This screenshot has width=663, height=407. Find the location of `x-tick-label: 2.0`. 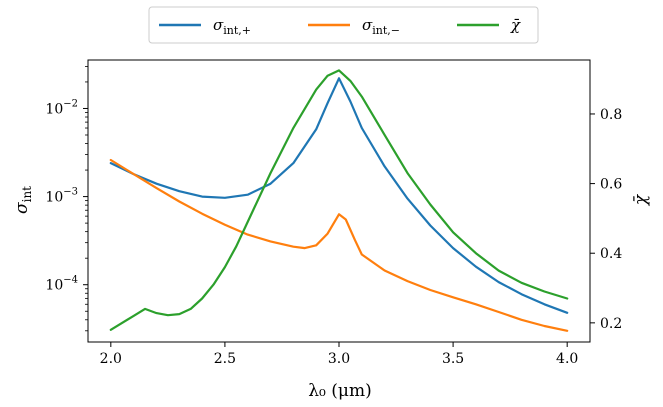

x-tick-label: 2.0 is located at coordinates (111, 359).